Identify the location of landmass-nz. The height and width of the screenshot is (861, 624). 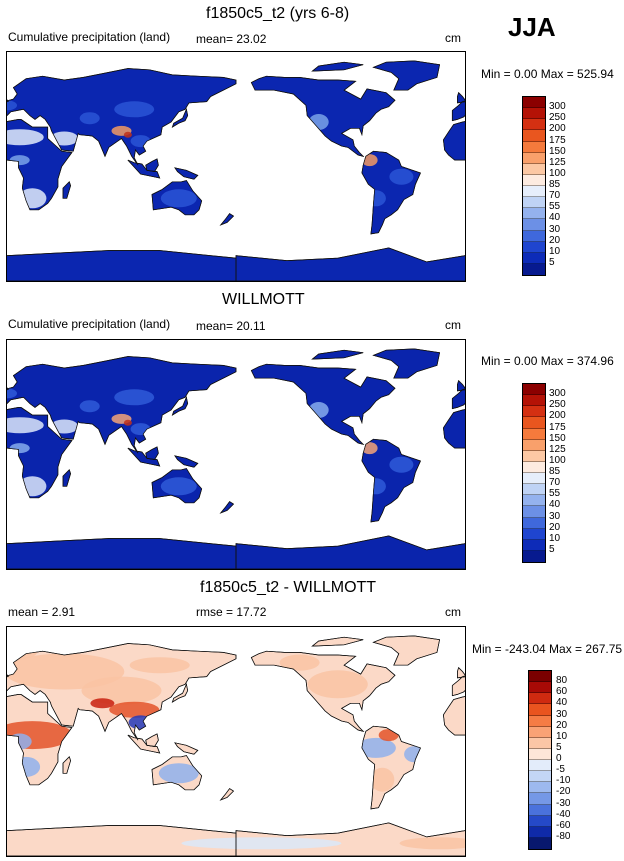
(227, 507).